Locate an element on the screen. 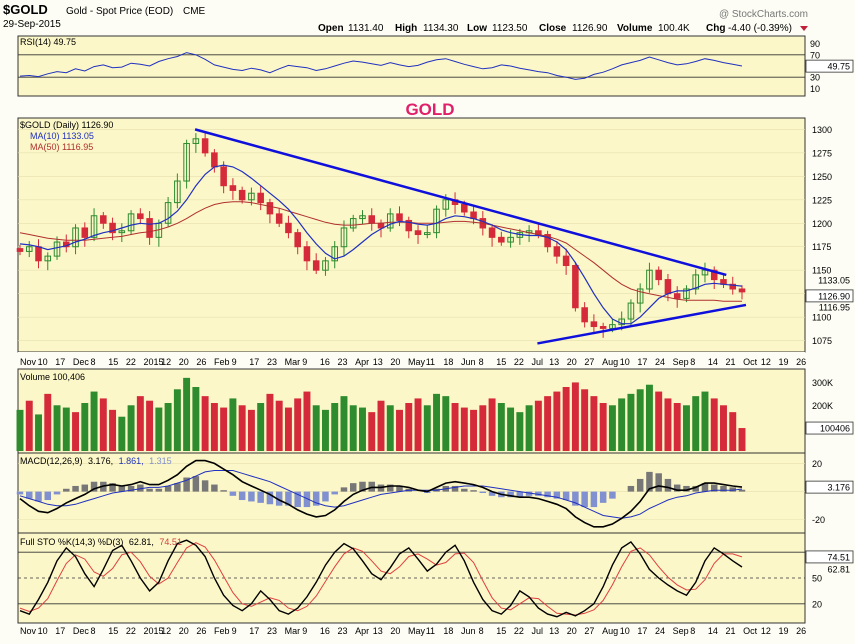 The height and width of the screenshot is (644, 855). x-tick-label: 22 is located at coordinates (131, 362).